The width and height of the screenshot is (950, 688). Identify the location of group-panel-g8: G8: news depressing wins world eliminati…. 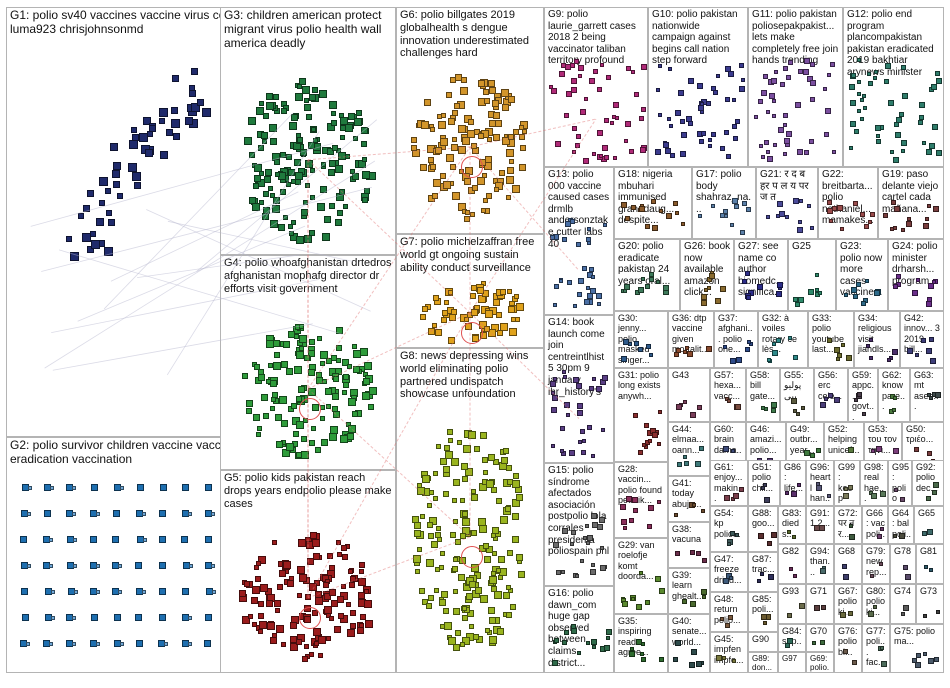
(470, 510).